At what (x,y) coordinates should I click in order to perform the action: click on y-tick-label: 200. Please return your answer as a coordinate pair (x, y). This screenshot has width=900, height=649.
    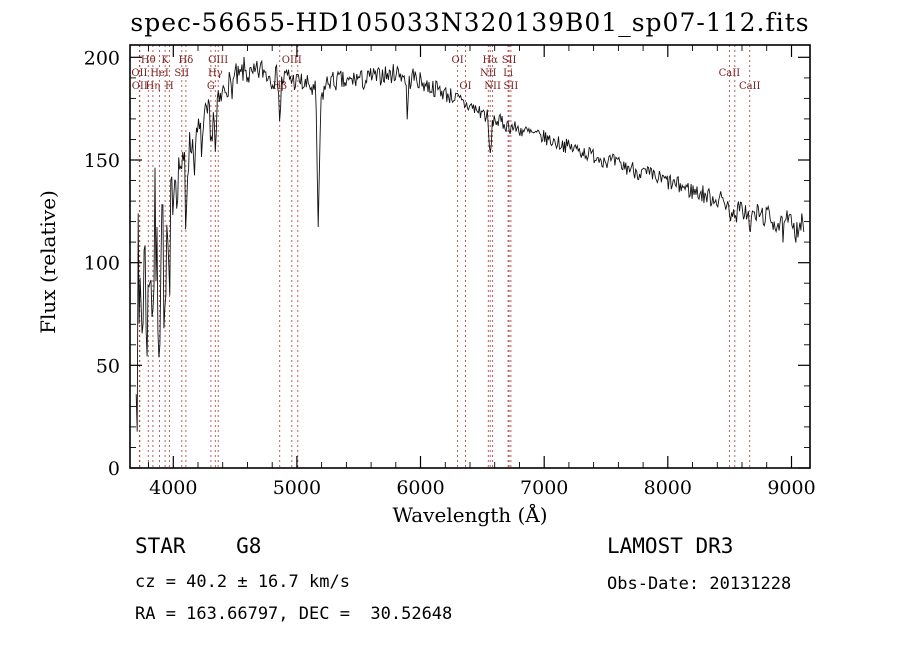
    Looking at the image, I should click on (102, 58).